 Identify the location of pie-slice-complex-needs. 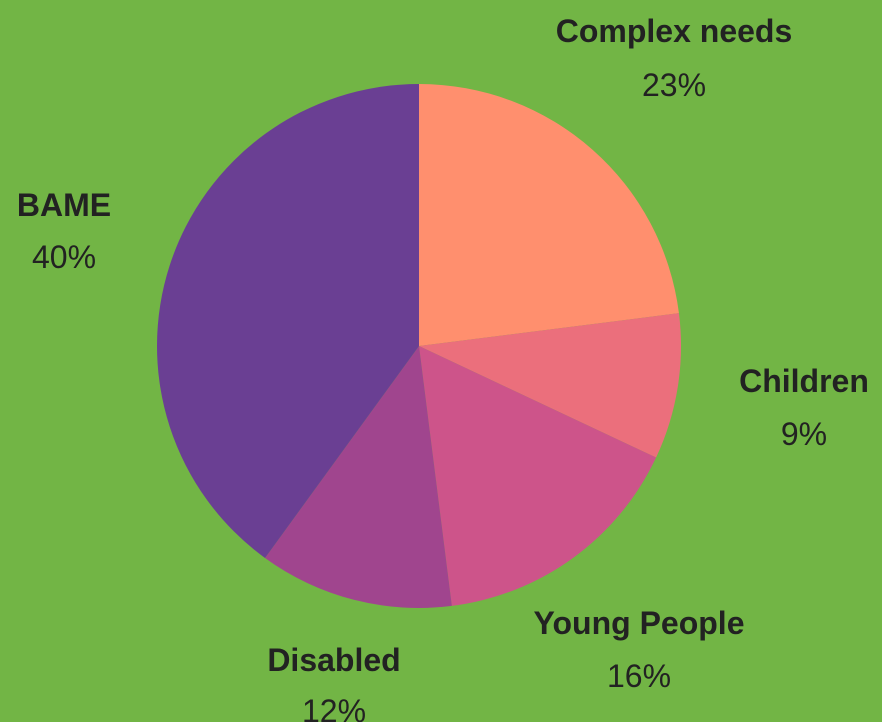
(549, 215).